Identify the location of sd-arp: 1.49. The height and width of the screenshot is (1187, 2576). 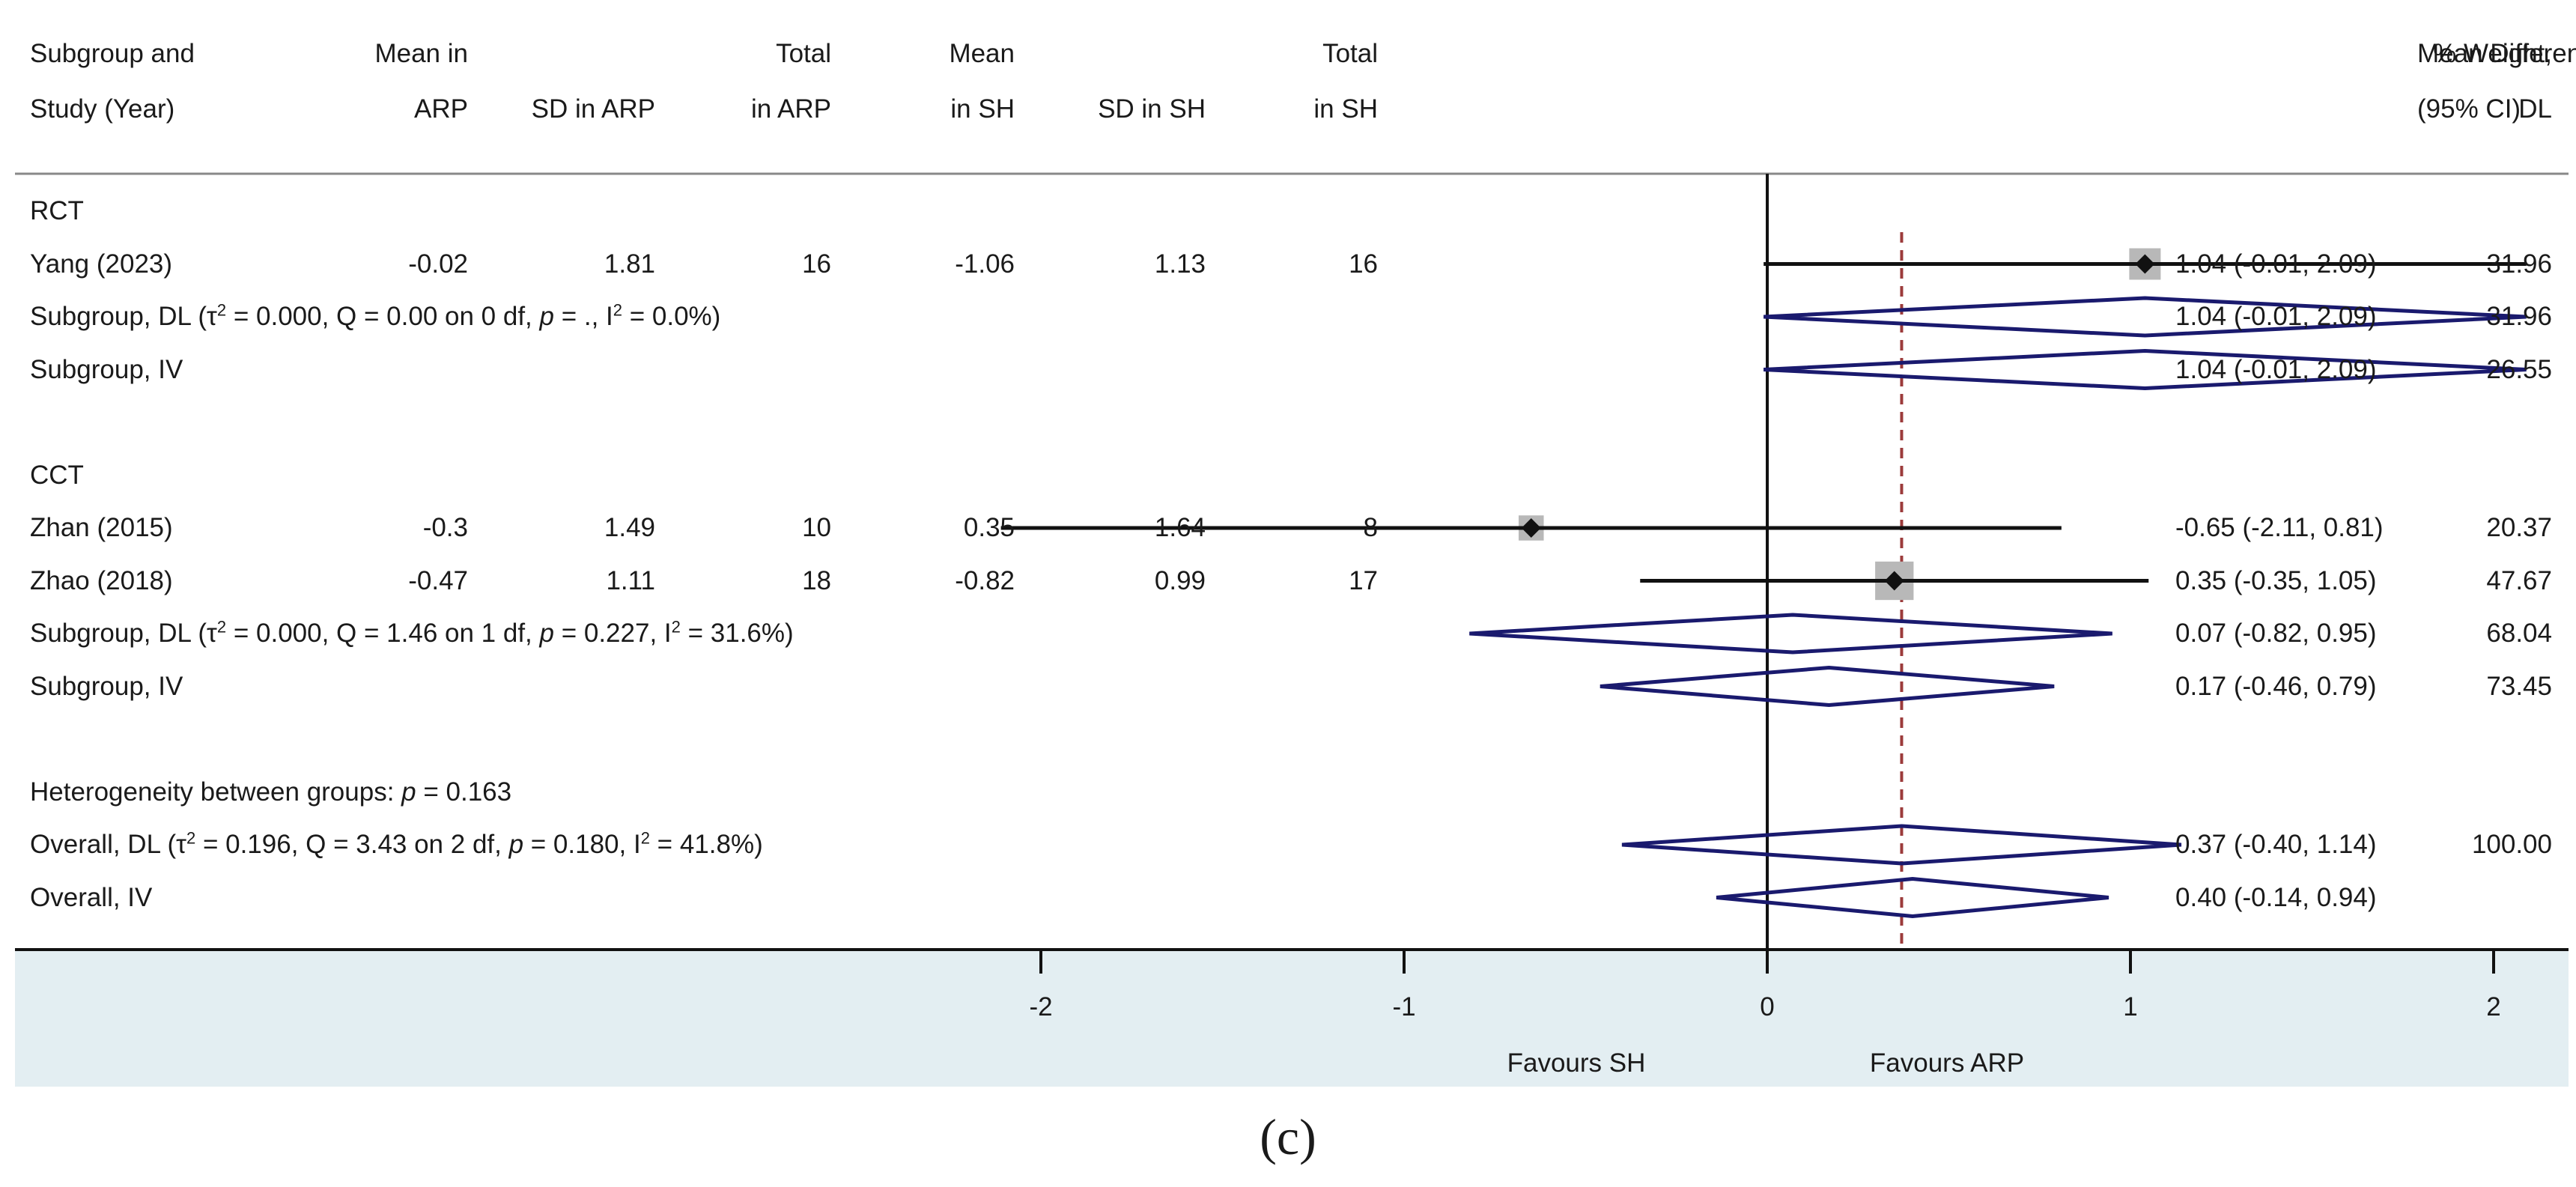
(629, 527).